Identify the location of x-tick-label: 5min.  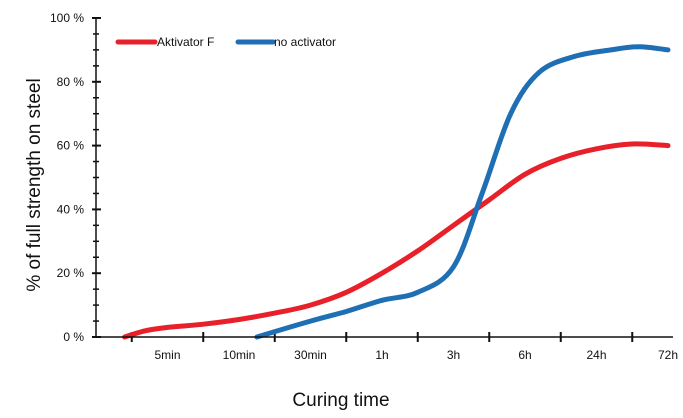
(167, 355).